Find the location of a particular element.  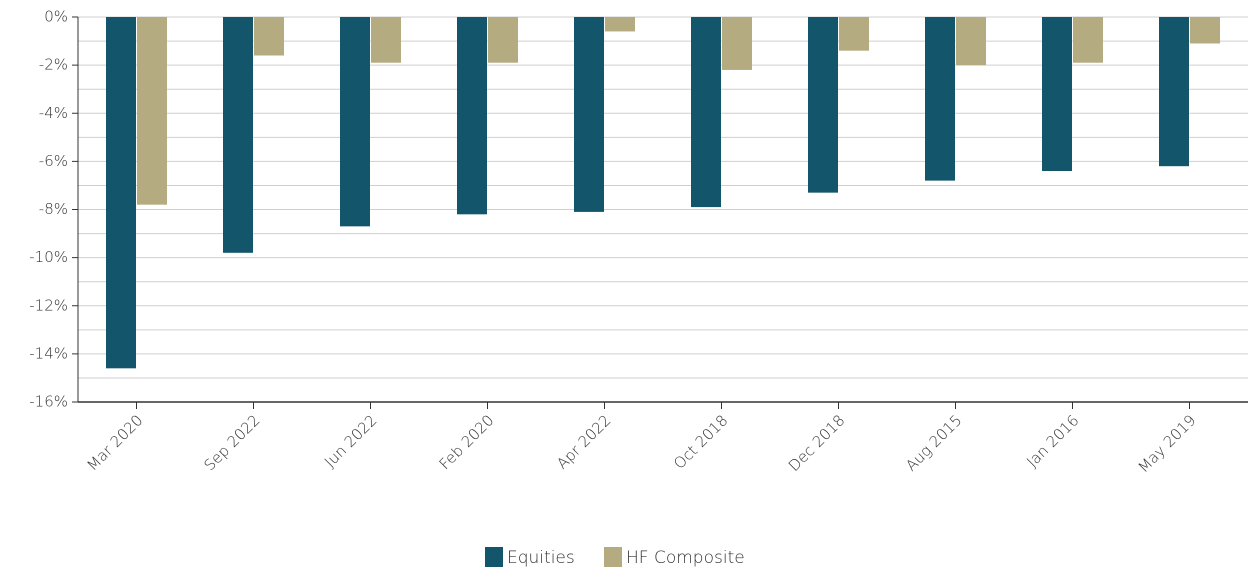

legend-label: Equities is located at coordinates (541, 558).